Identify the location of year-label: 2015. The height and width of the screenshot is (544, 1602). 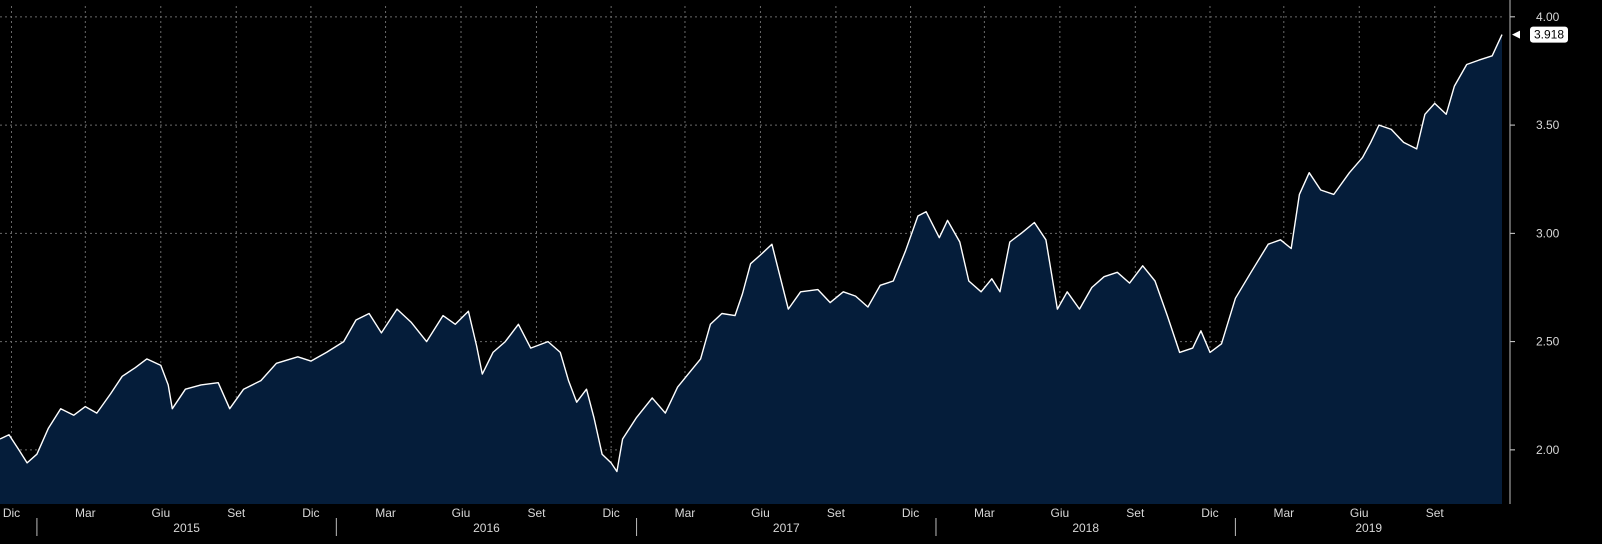
(186, 528).